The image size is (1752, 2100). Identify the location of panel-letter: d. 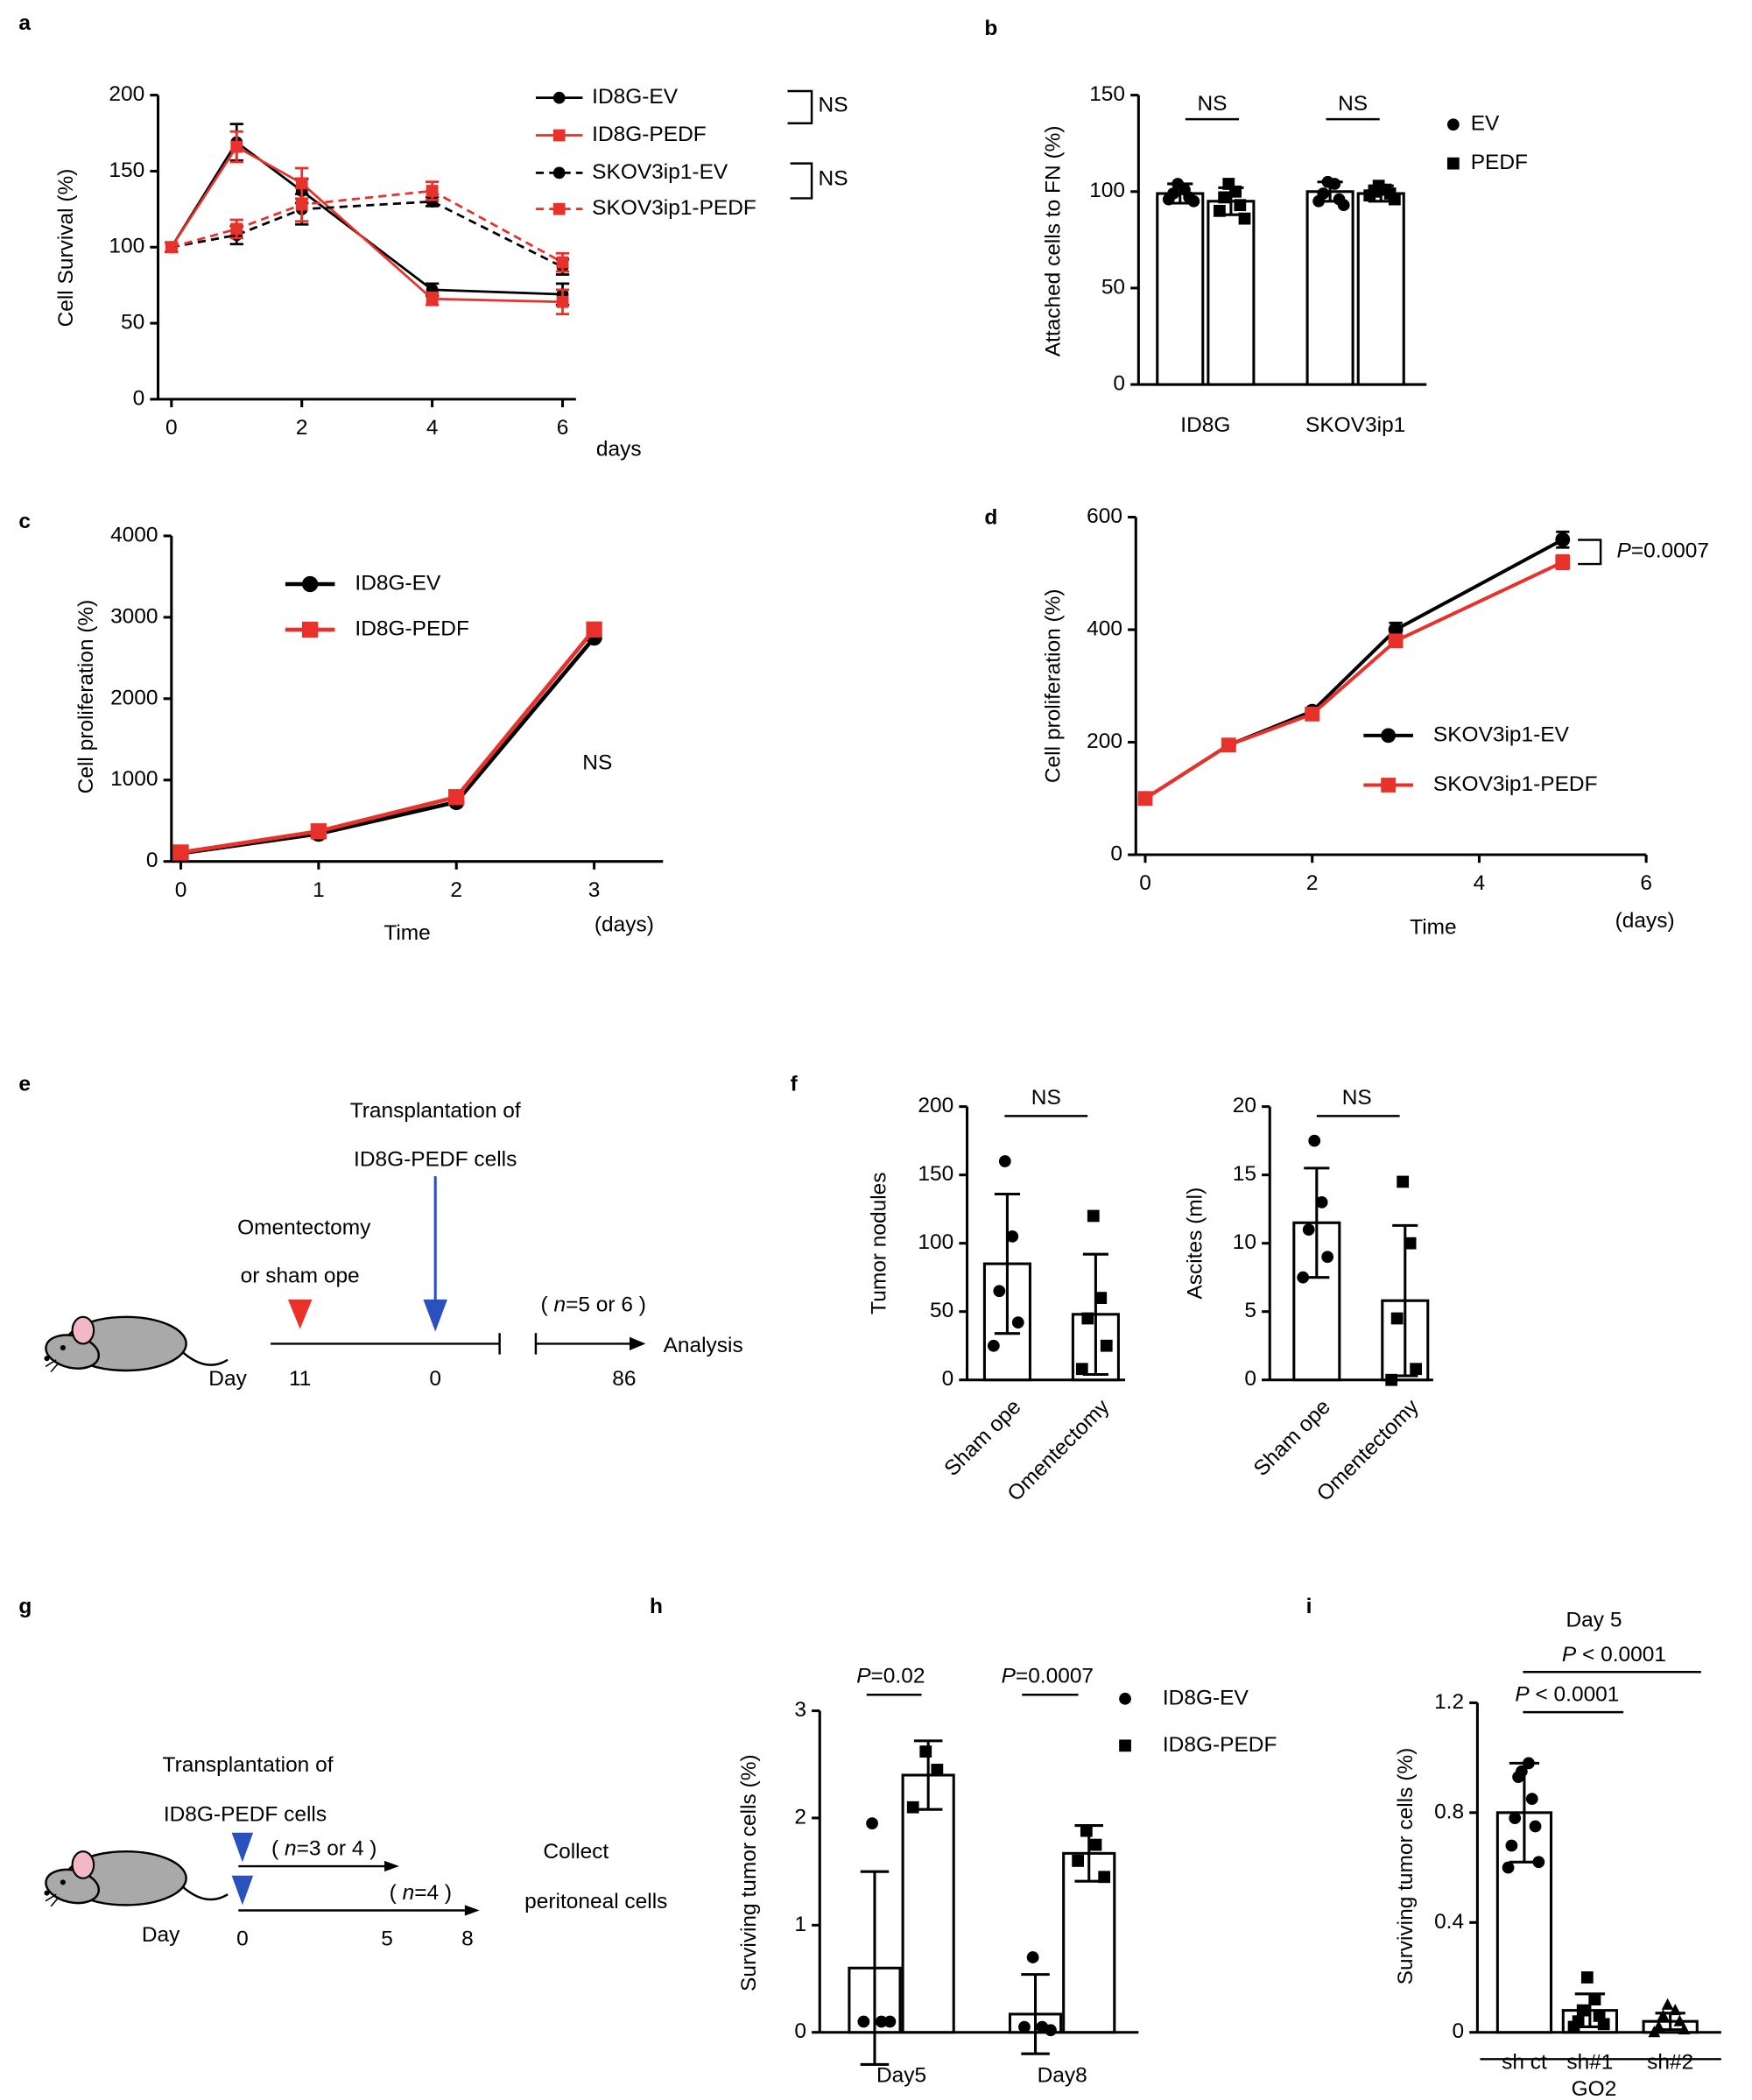
(990, 518).